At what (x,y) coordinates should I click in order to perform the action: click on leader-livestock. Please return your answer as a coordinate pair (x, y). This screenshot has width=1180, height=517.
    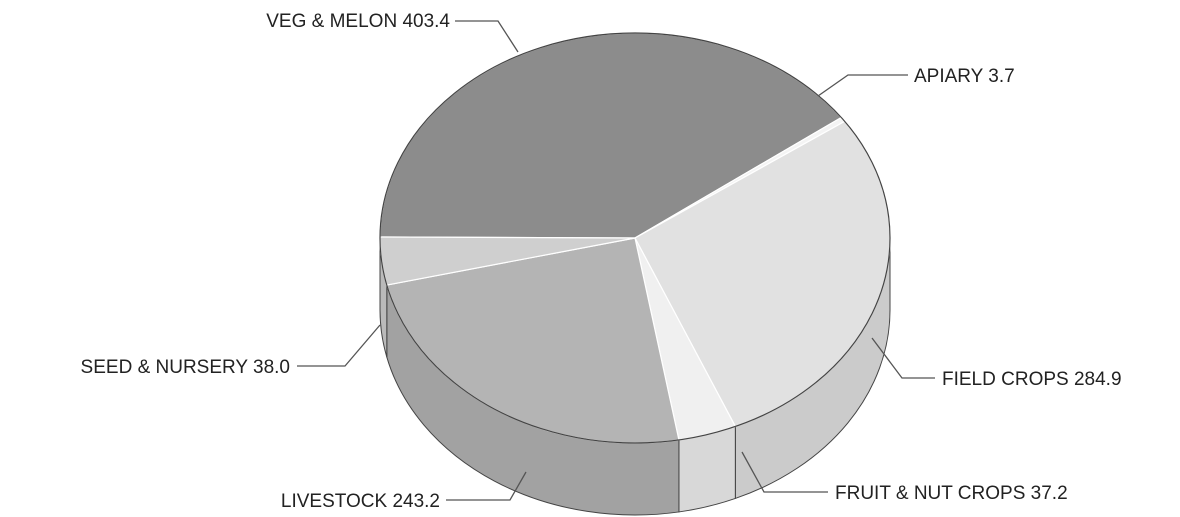
    Looking at the image, I should click on (486, 486).